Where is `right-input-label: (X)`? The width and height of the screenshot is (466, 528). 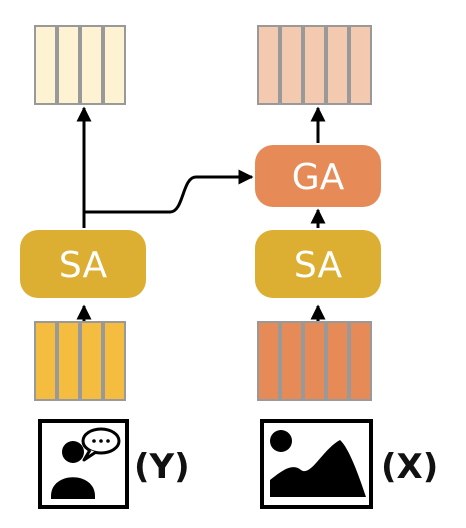 right-input-label: (X) is located at coordinates (409, 467).